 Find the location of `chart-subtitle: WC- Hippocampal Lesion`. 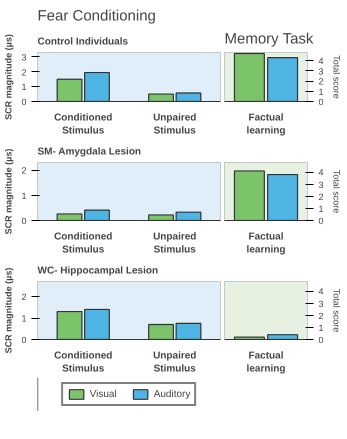

chart-subtitle: WC- Hippocampal Lesion is located at coordinates (98, 271).